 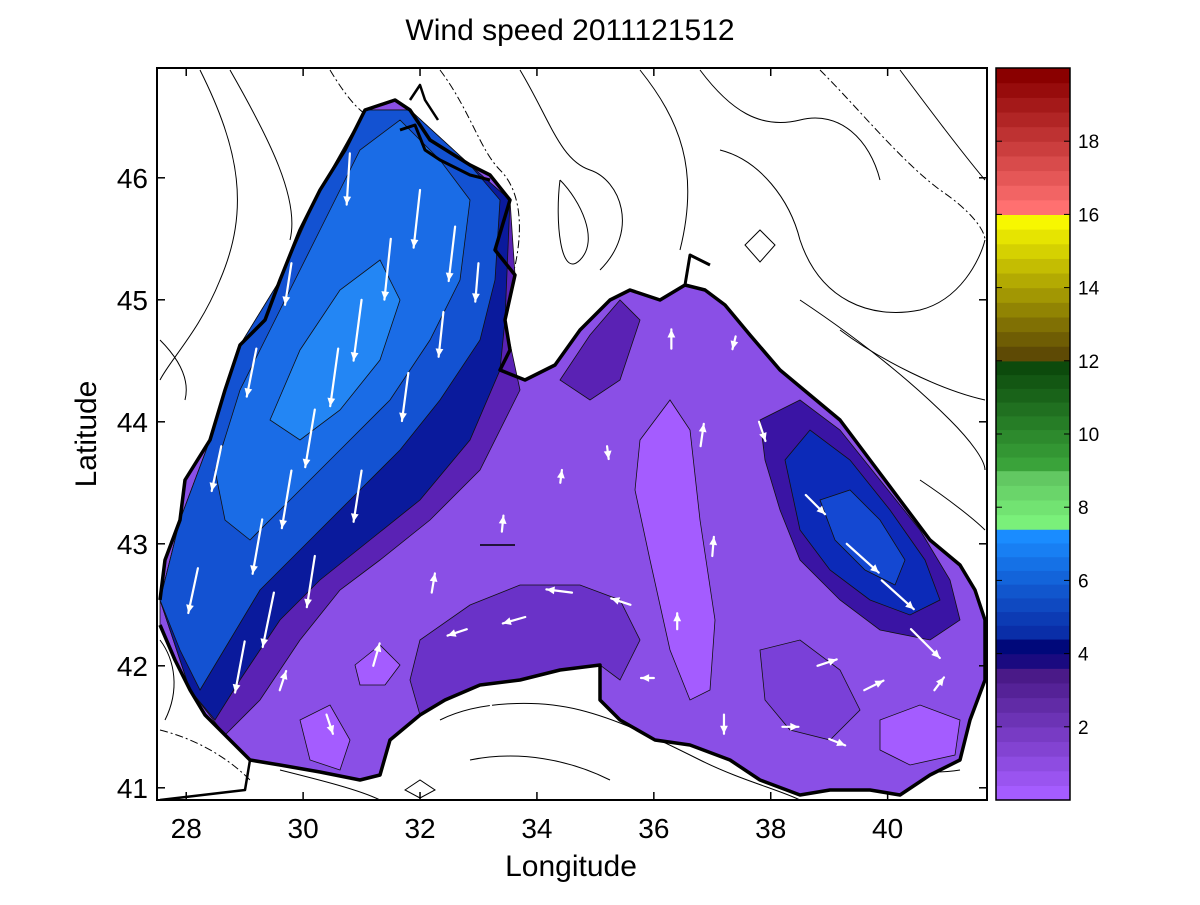 I want to click on x-tick-label: 38, so click(x=770, y=828).